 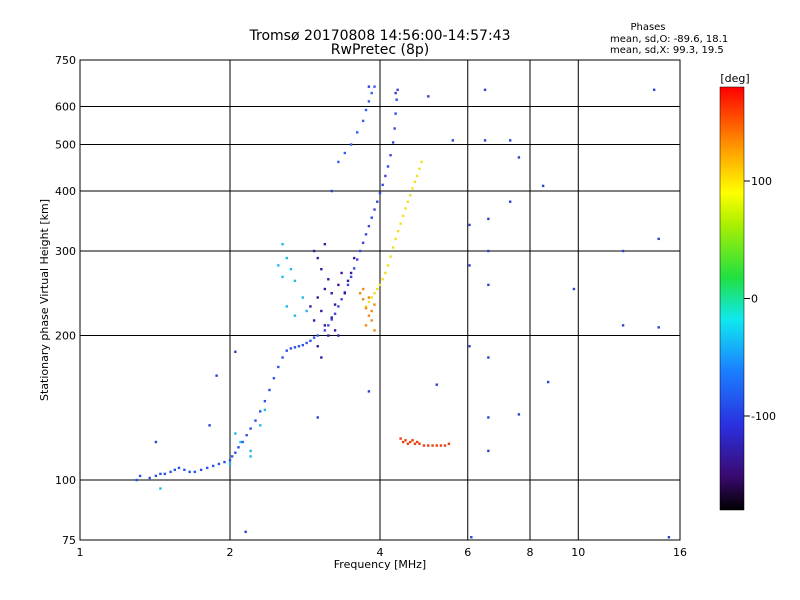 I want to click on colorbar-label: [deg], so click(x=734, y=78).